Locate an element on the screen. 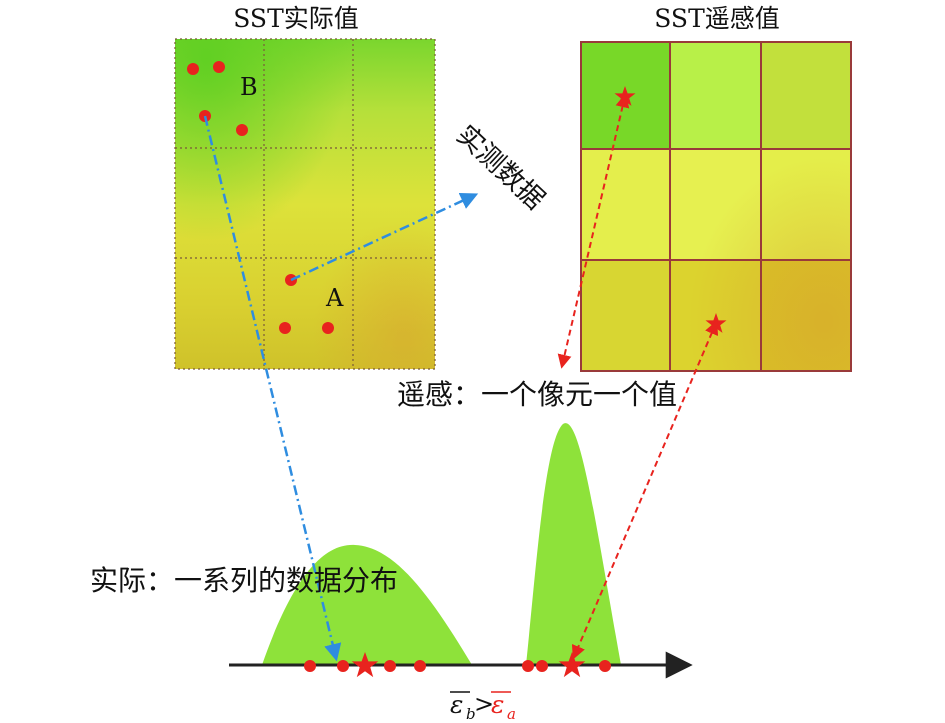 Image resolution: width=945 pixels, height=723 pixels. remote-distribution-curve is located at coordinates (573, 544).